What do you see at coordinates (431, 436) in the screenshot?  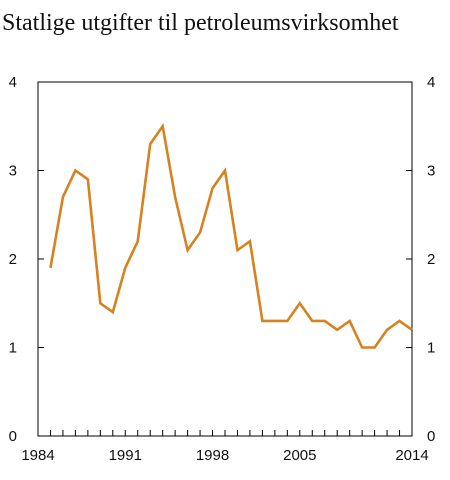 I see `y-tick-label-right: 0` at bounding box center [431, 436].